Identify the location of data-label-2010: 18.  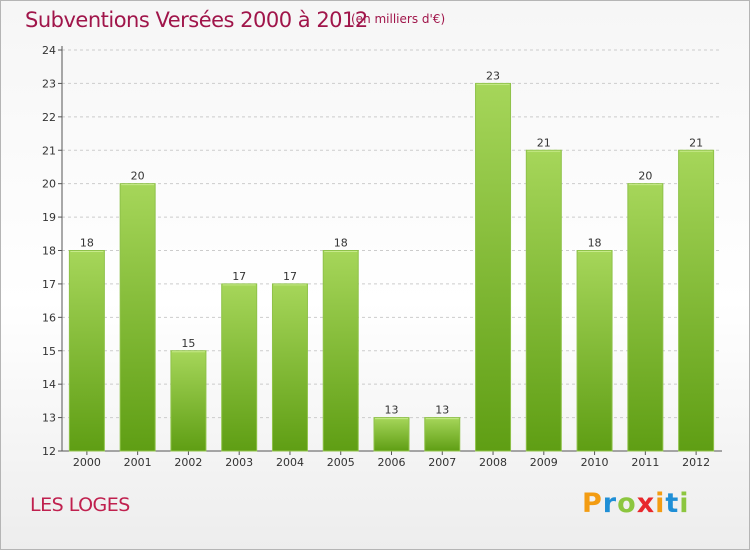
(595, 243).